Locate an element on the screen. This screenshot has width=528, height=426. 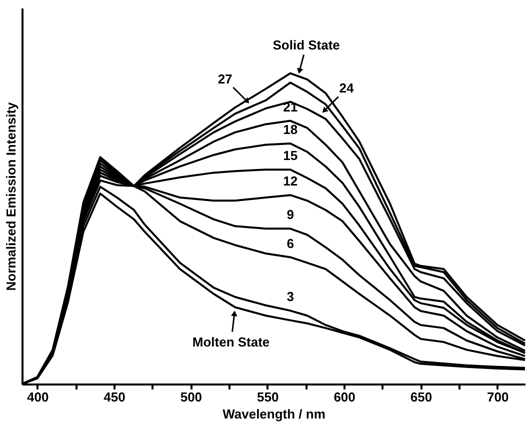
annotation: 15 is located at coordinates (290, 156).